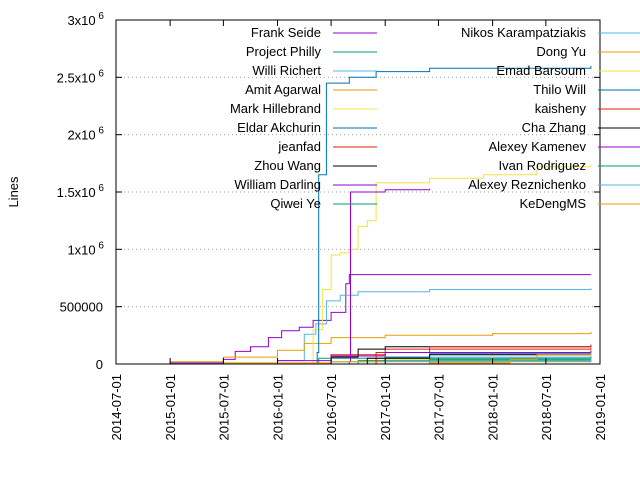  Describe the element at coordinates (283, 89) in the screenshot. I see `legend-label: Amit Agarwal` at that location.